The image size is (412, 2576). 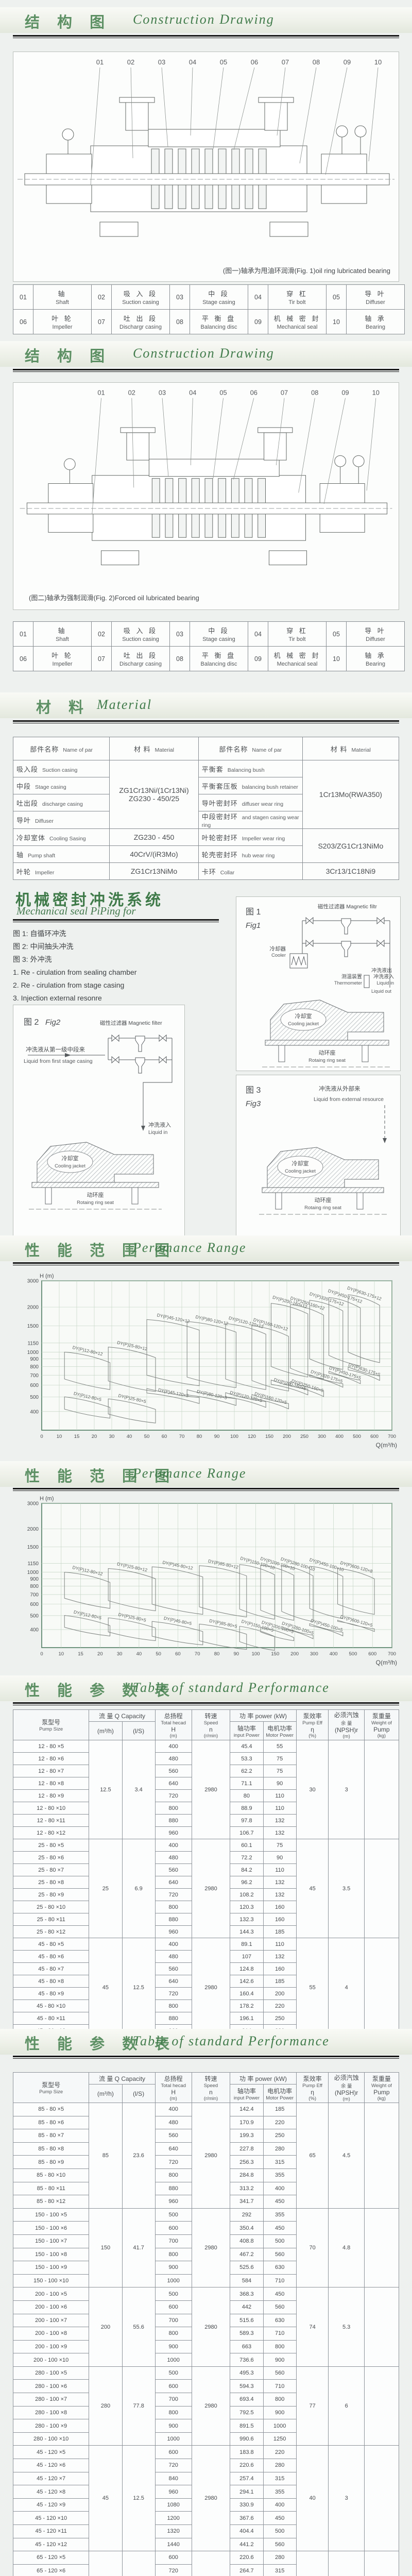 What do you see at coordinates (33, 1547) in the screenshot?
I see `y-tick-label: 1500` at bounding box center [33, 1547].